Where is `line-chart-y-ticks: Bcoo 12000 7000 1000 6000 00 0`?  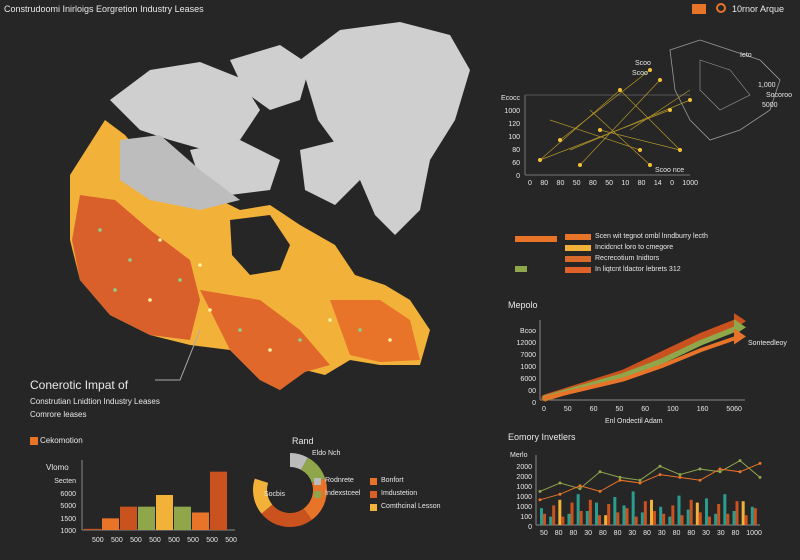 line-chart-y-ticks: Bcoo 12000 7000 1000 6000 00 0 is located at coordinates (526, 367).